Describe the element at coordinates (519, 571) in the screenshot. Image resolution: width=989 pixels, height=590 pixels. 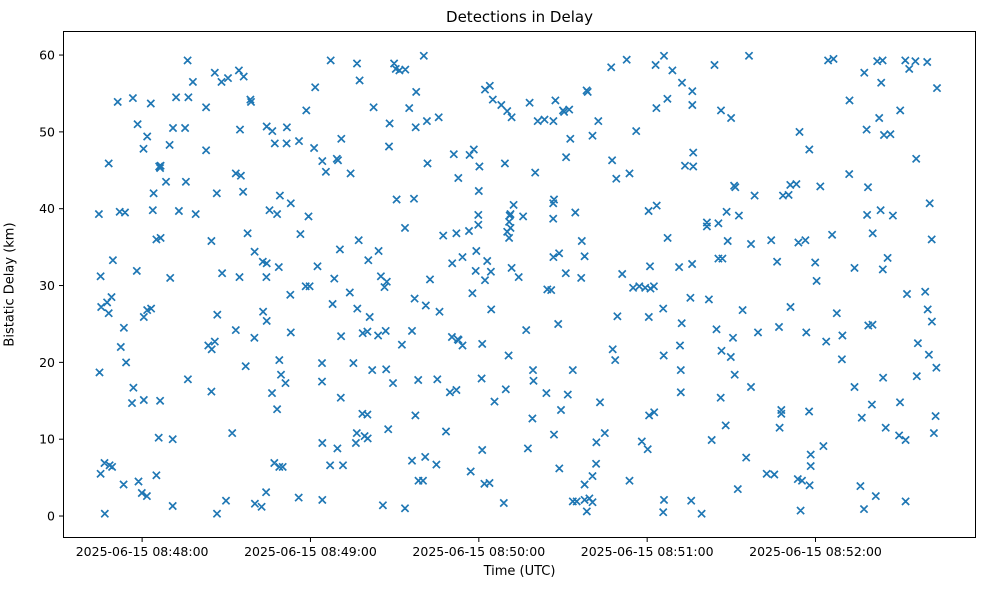
I see `x-axis-label: Time (UTC)` at that location.